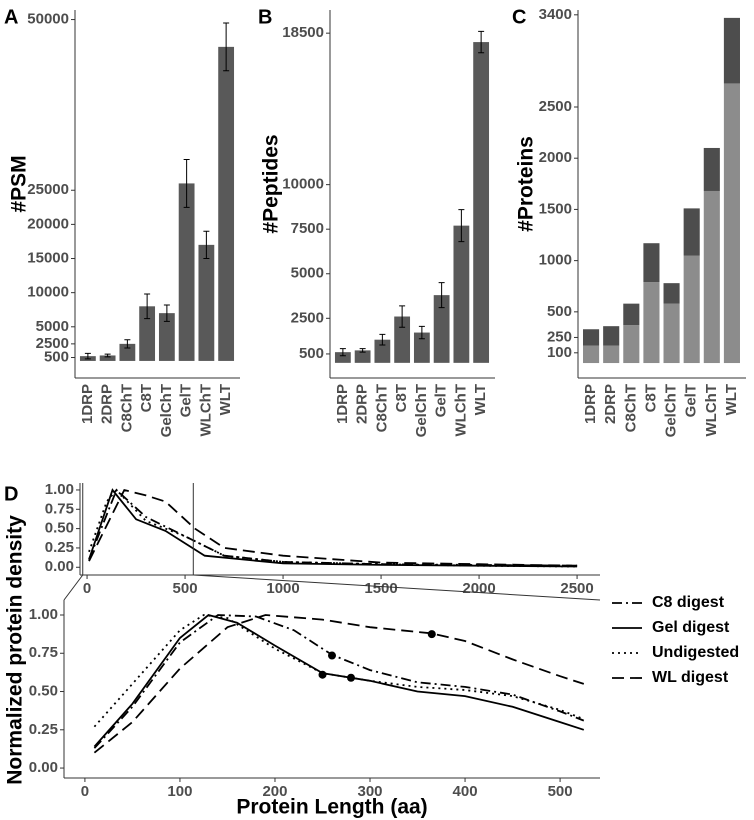 Image resolution: width=754 pixels, height=820 pixels. What do you see at coordinates (555, 260) in the screenshot?
I see `y-tick-label: 1000` at bounding box center [555, 260].